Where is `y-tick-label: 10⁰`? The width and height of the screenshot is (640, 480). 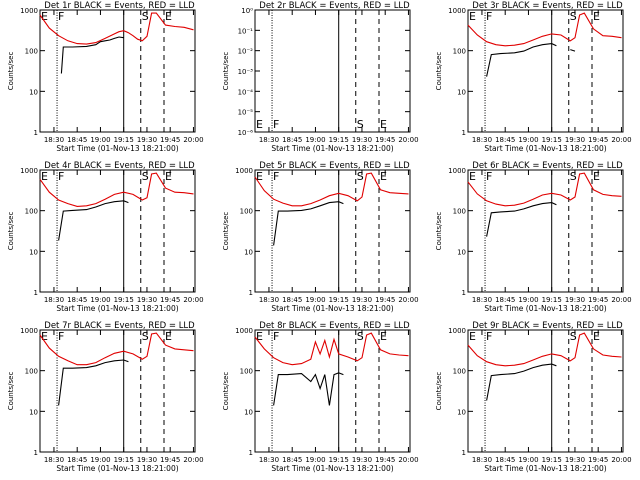
y-tick-label: 10⁰ is located at coordinates (247, 11).